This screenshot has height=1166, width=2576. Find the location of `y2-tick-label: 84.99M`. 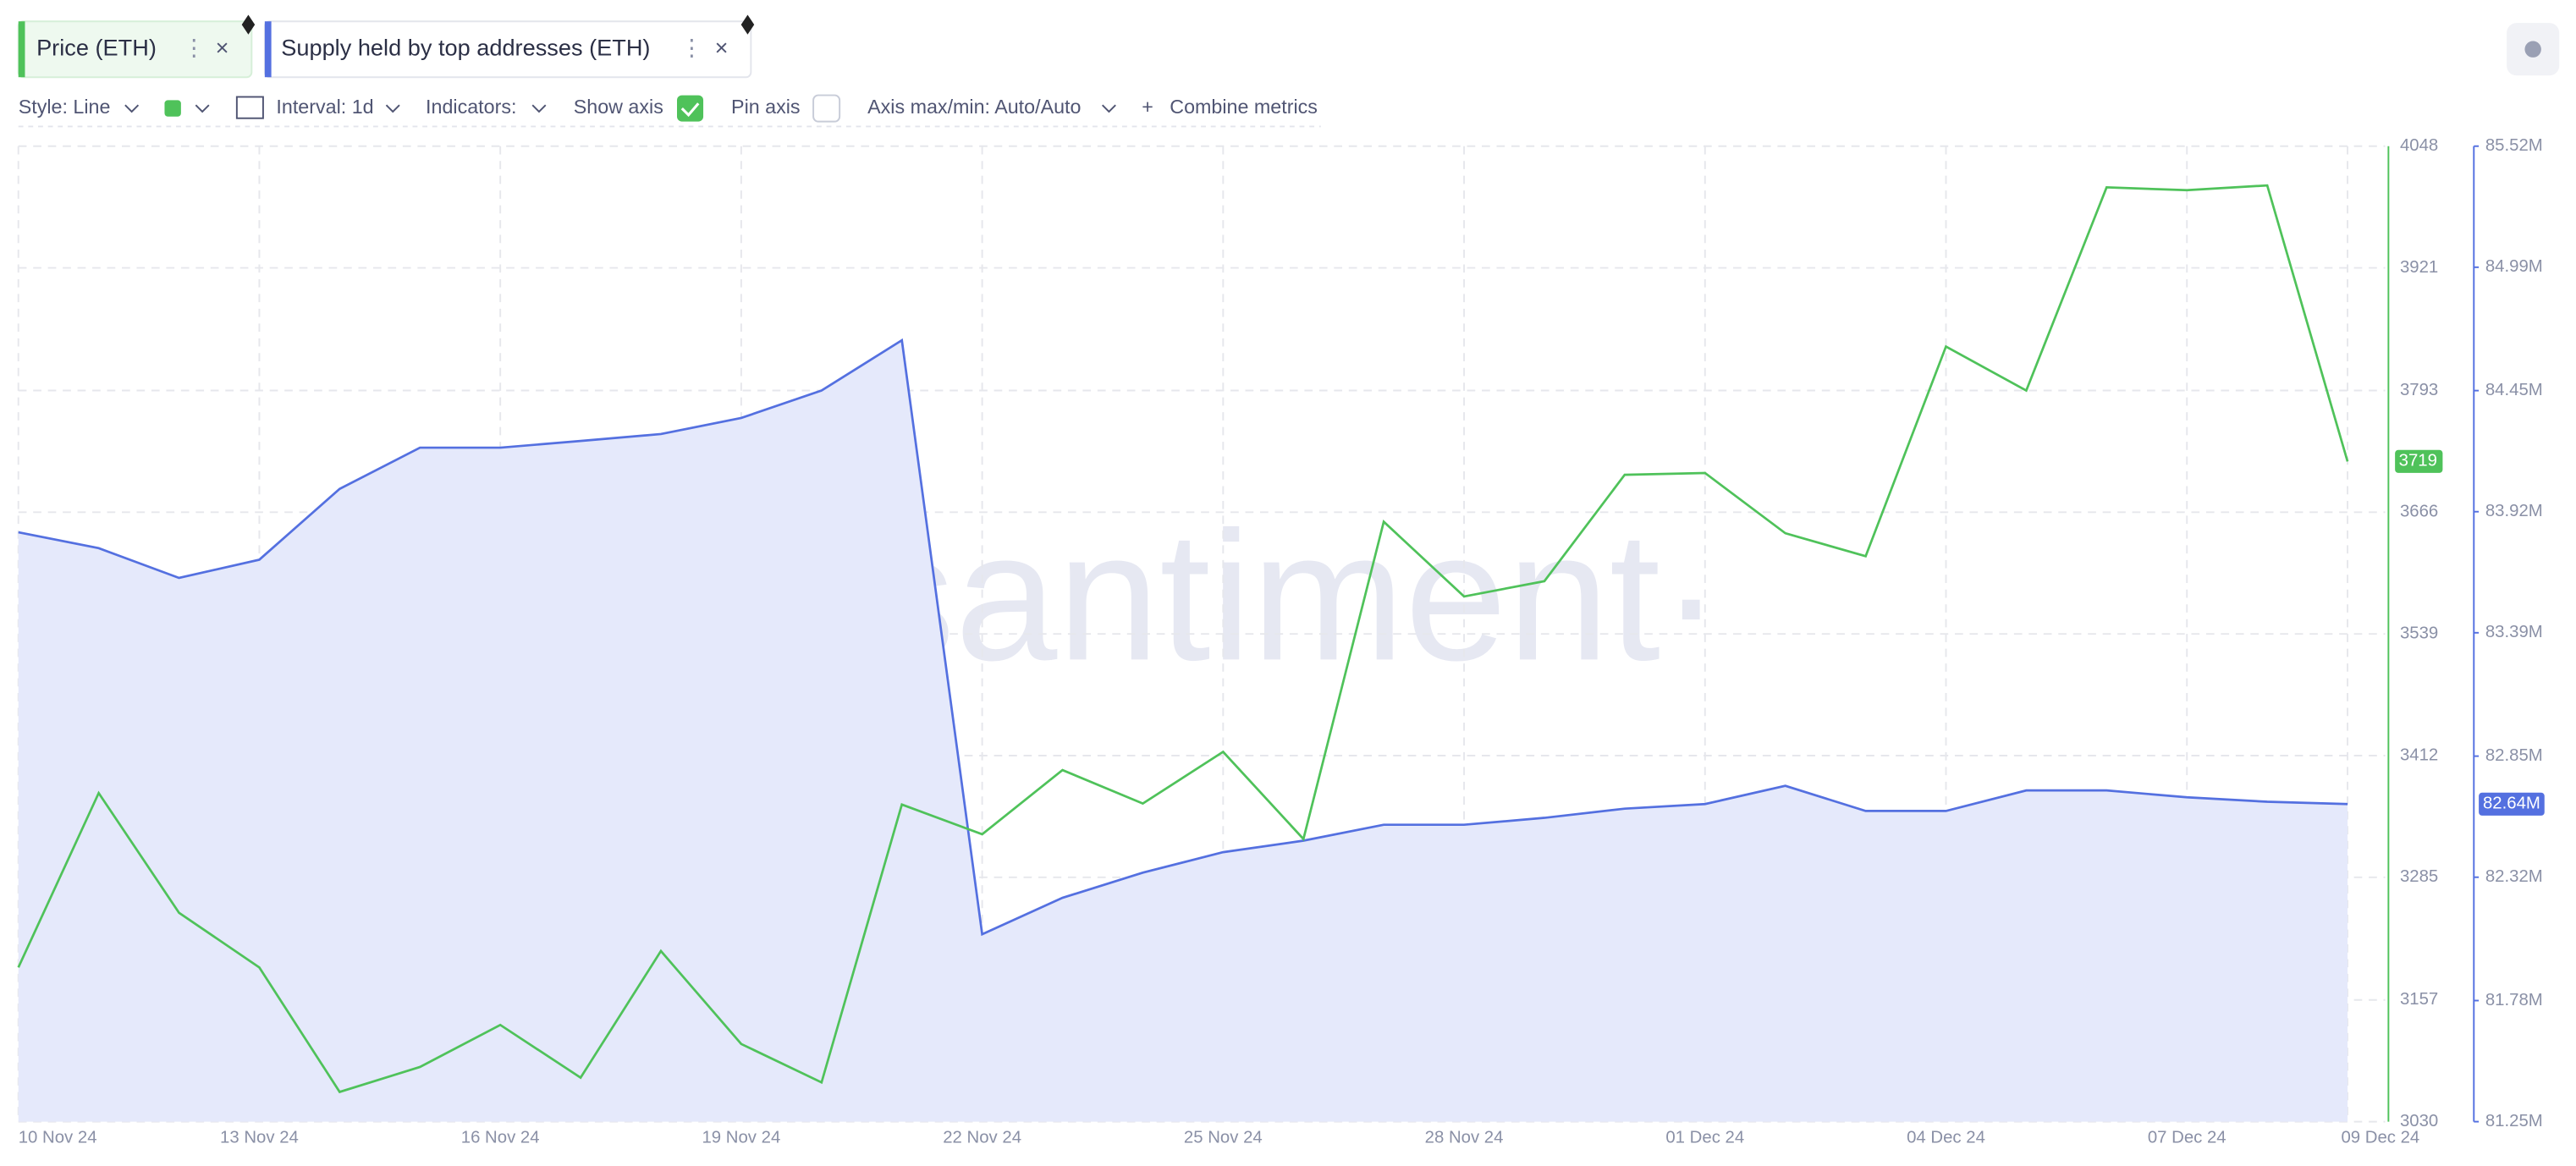

y2-tick-label: 84.99M is located at coordinates (2514, 267).